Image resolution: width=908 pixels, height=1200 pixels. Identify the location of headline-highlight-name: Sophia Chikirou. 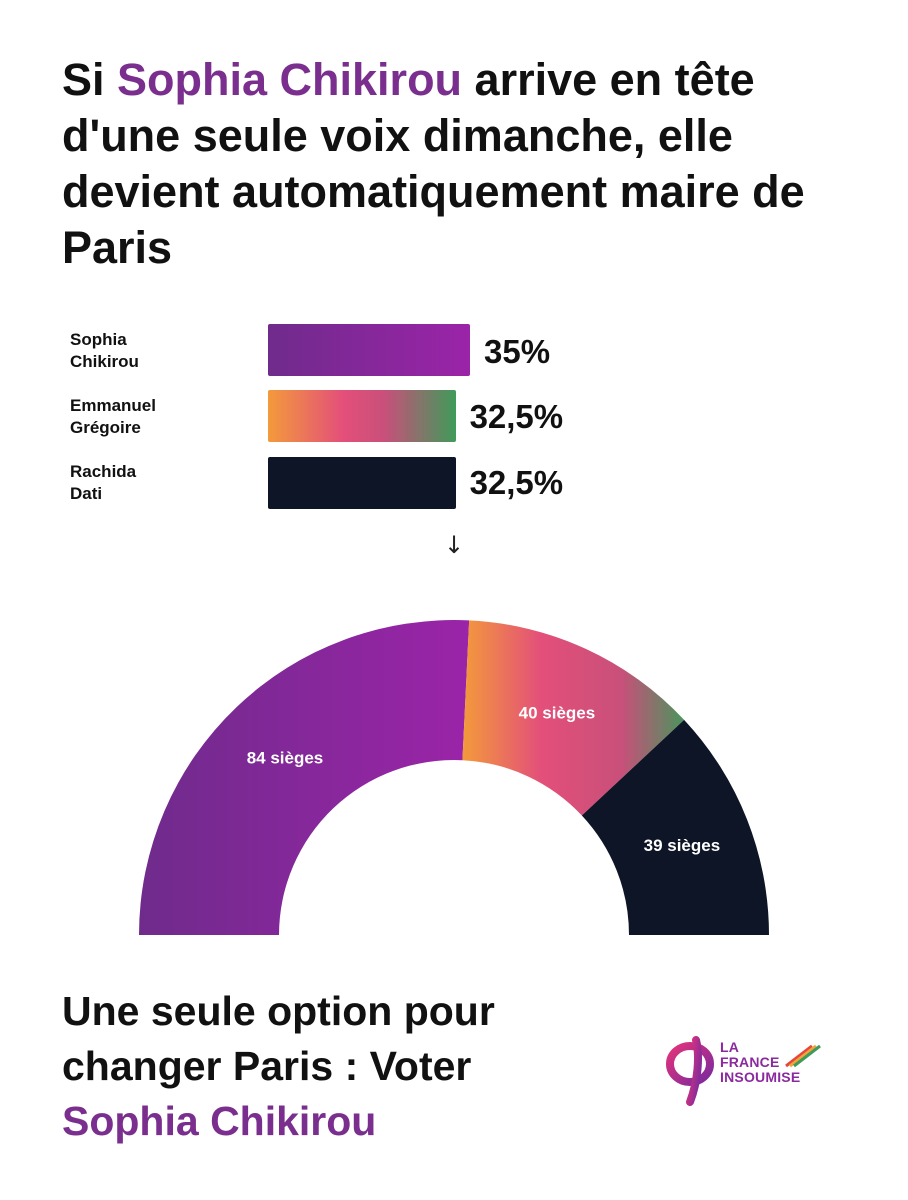
(290, 79).